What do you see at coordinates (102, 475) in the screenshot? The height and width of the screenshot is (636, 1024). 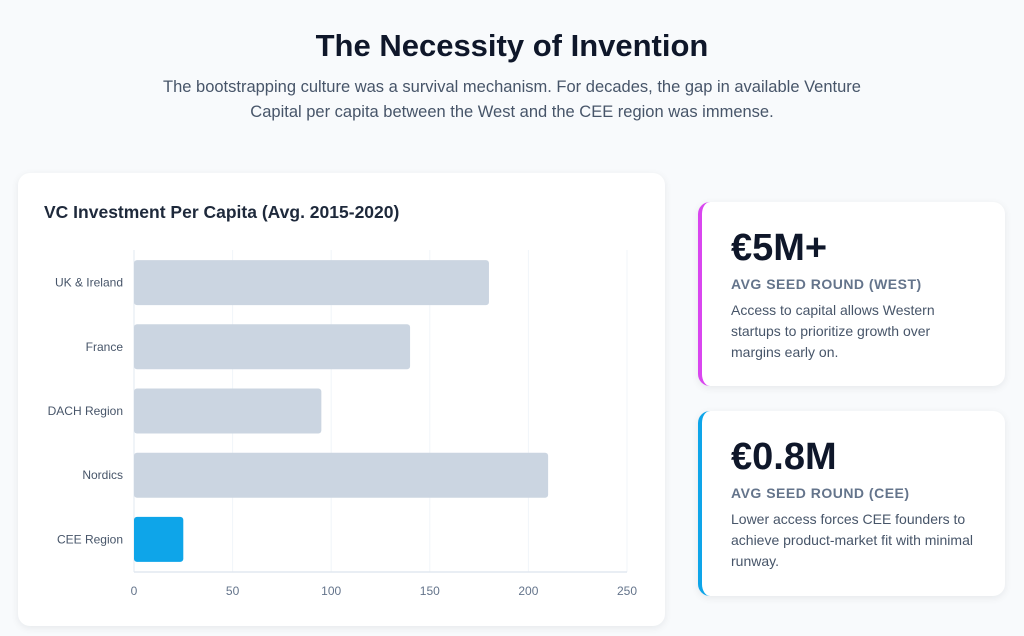 I see `y-tick-label: Nordics` at bounding box center [102, 475].